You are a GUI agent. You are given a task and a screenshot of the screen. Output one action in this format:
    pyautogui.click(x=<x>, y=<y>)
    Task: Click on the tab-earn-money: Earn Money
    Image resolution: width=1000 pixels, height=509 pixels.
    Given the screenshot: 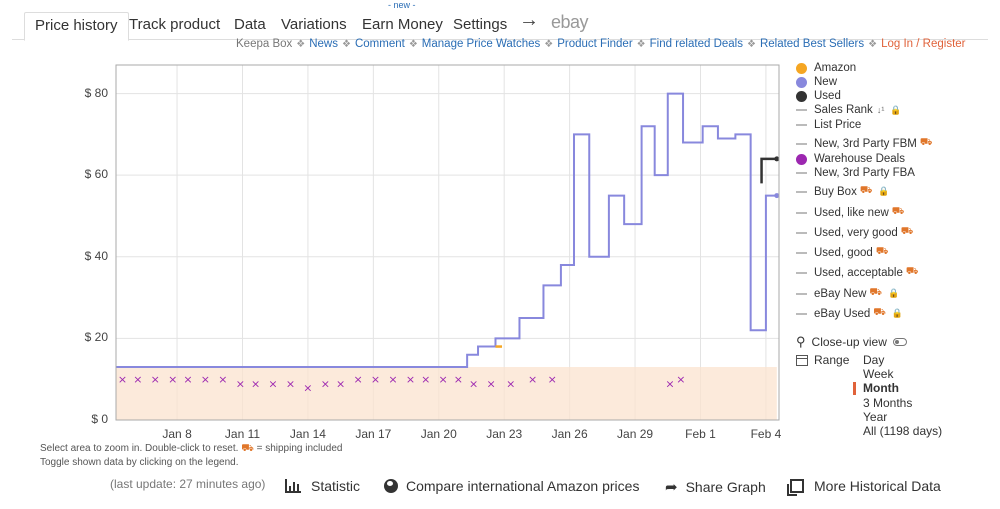 What is the action you would take?
    pyautogui.click(x=402, y=24)
    